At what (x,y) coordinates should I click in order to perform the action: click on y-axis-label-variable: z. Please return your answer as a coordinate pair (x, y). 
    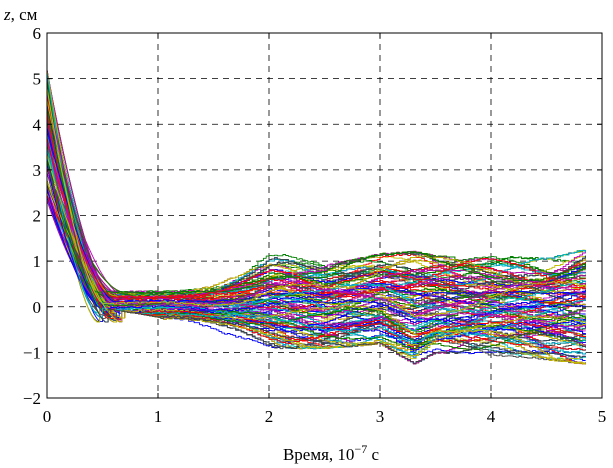
    Looking at the image, I should click on (7, 14).